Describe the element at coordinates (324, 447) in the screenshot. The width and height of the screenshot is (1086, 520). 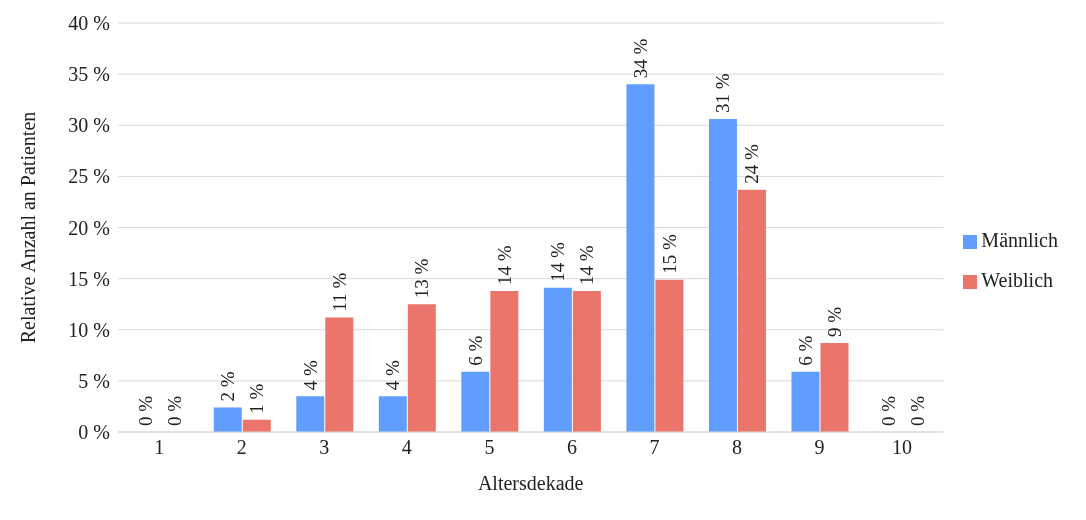
I see `x-tick-label: 3` at that location.